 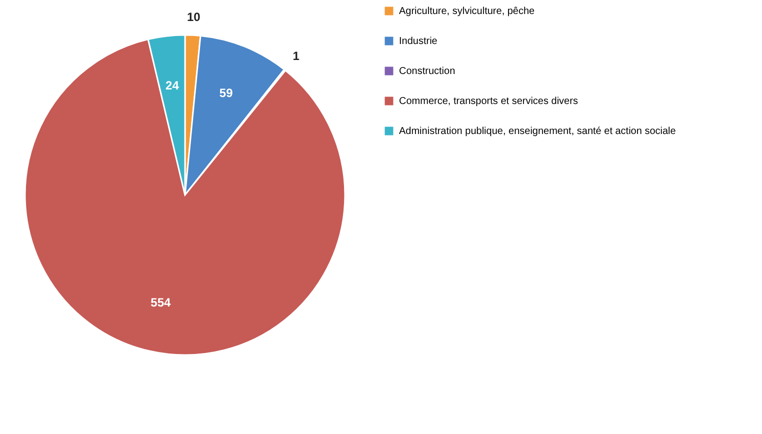 What do you see at coordinates (161, 302) in the screenshot?
I see `data-label: 554` at bounding box center [161, 302].